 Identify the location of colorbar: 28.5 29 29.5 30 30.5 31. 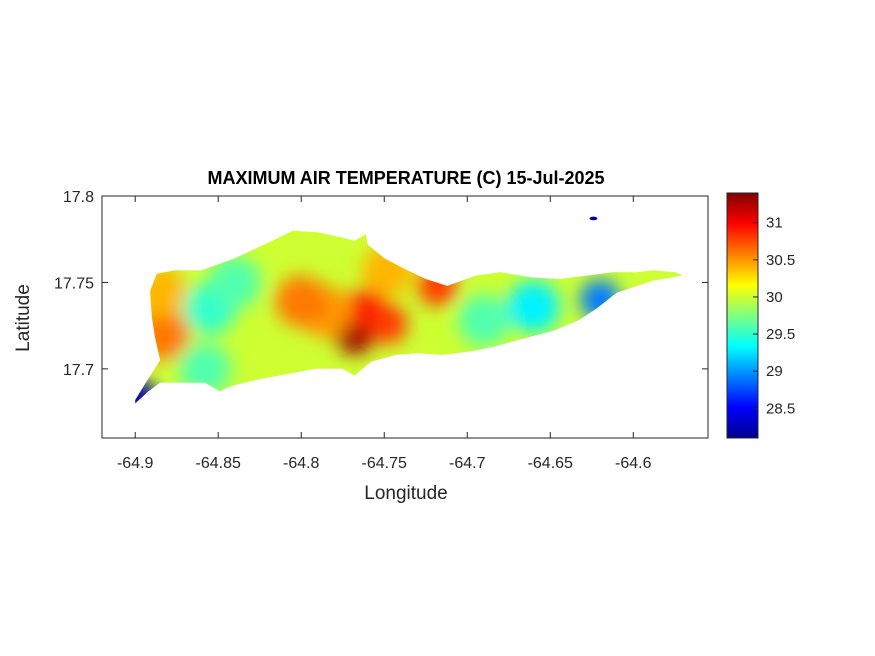
(760, 315).